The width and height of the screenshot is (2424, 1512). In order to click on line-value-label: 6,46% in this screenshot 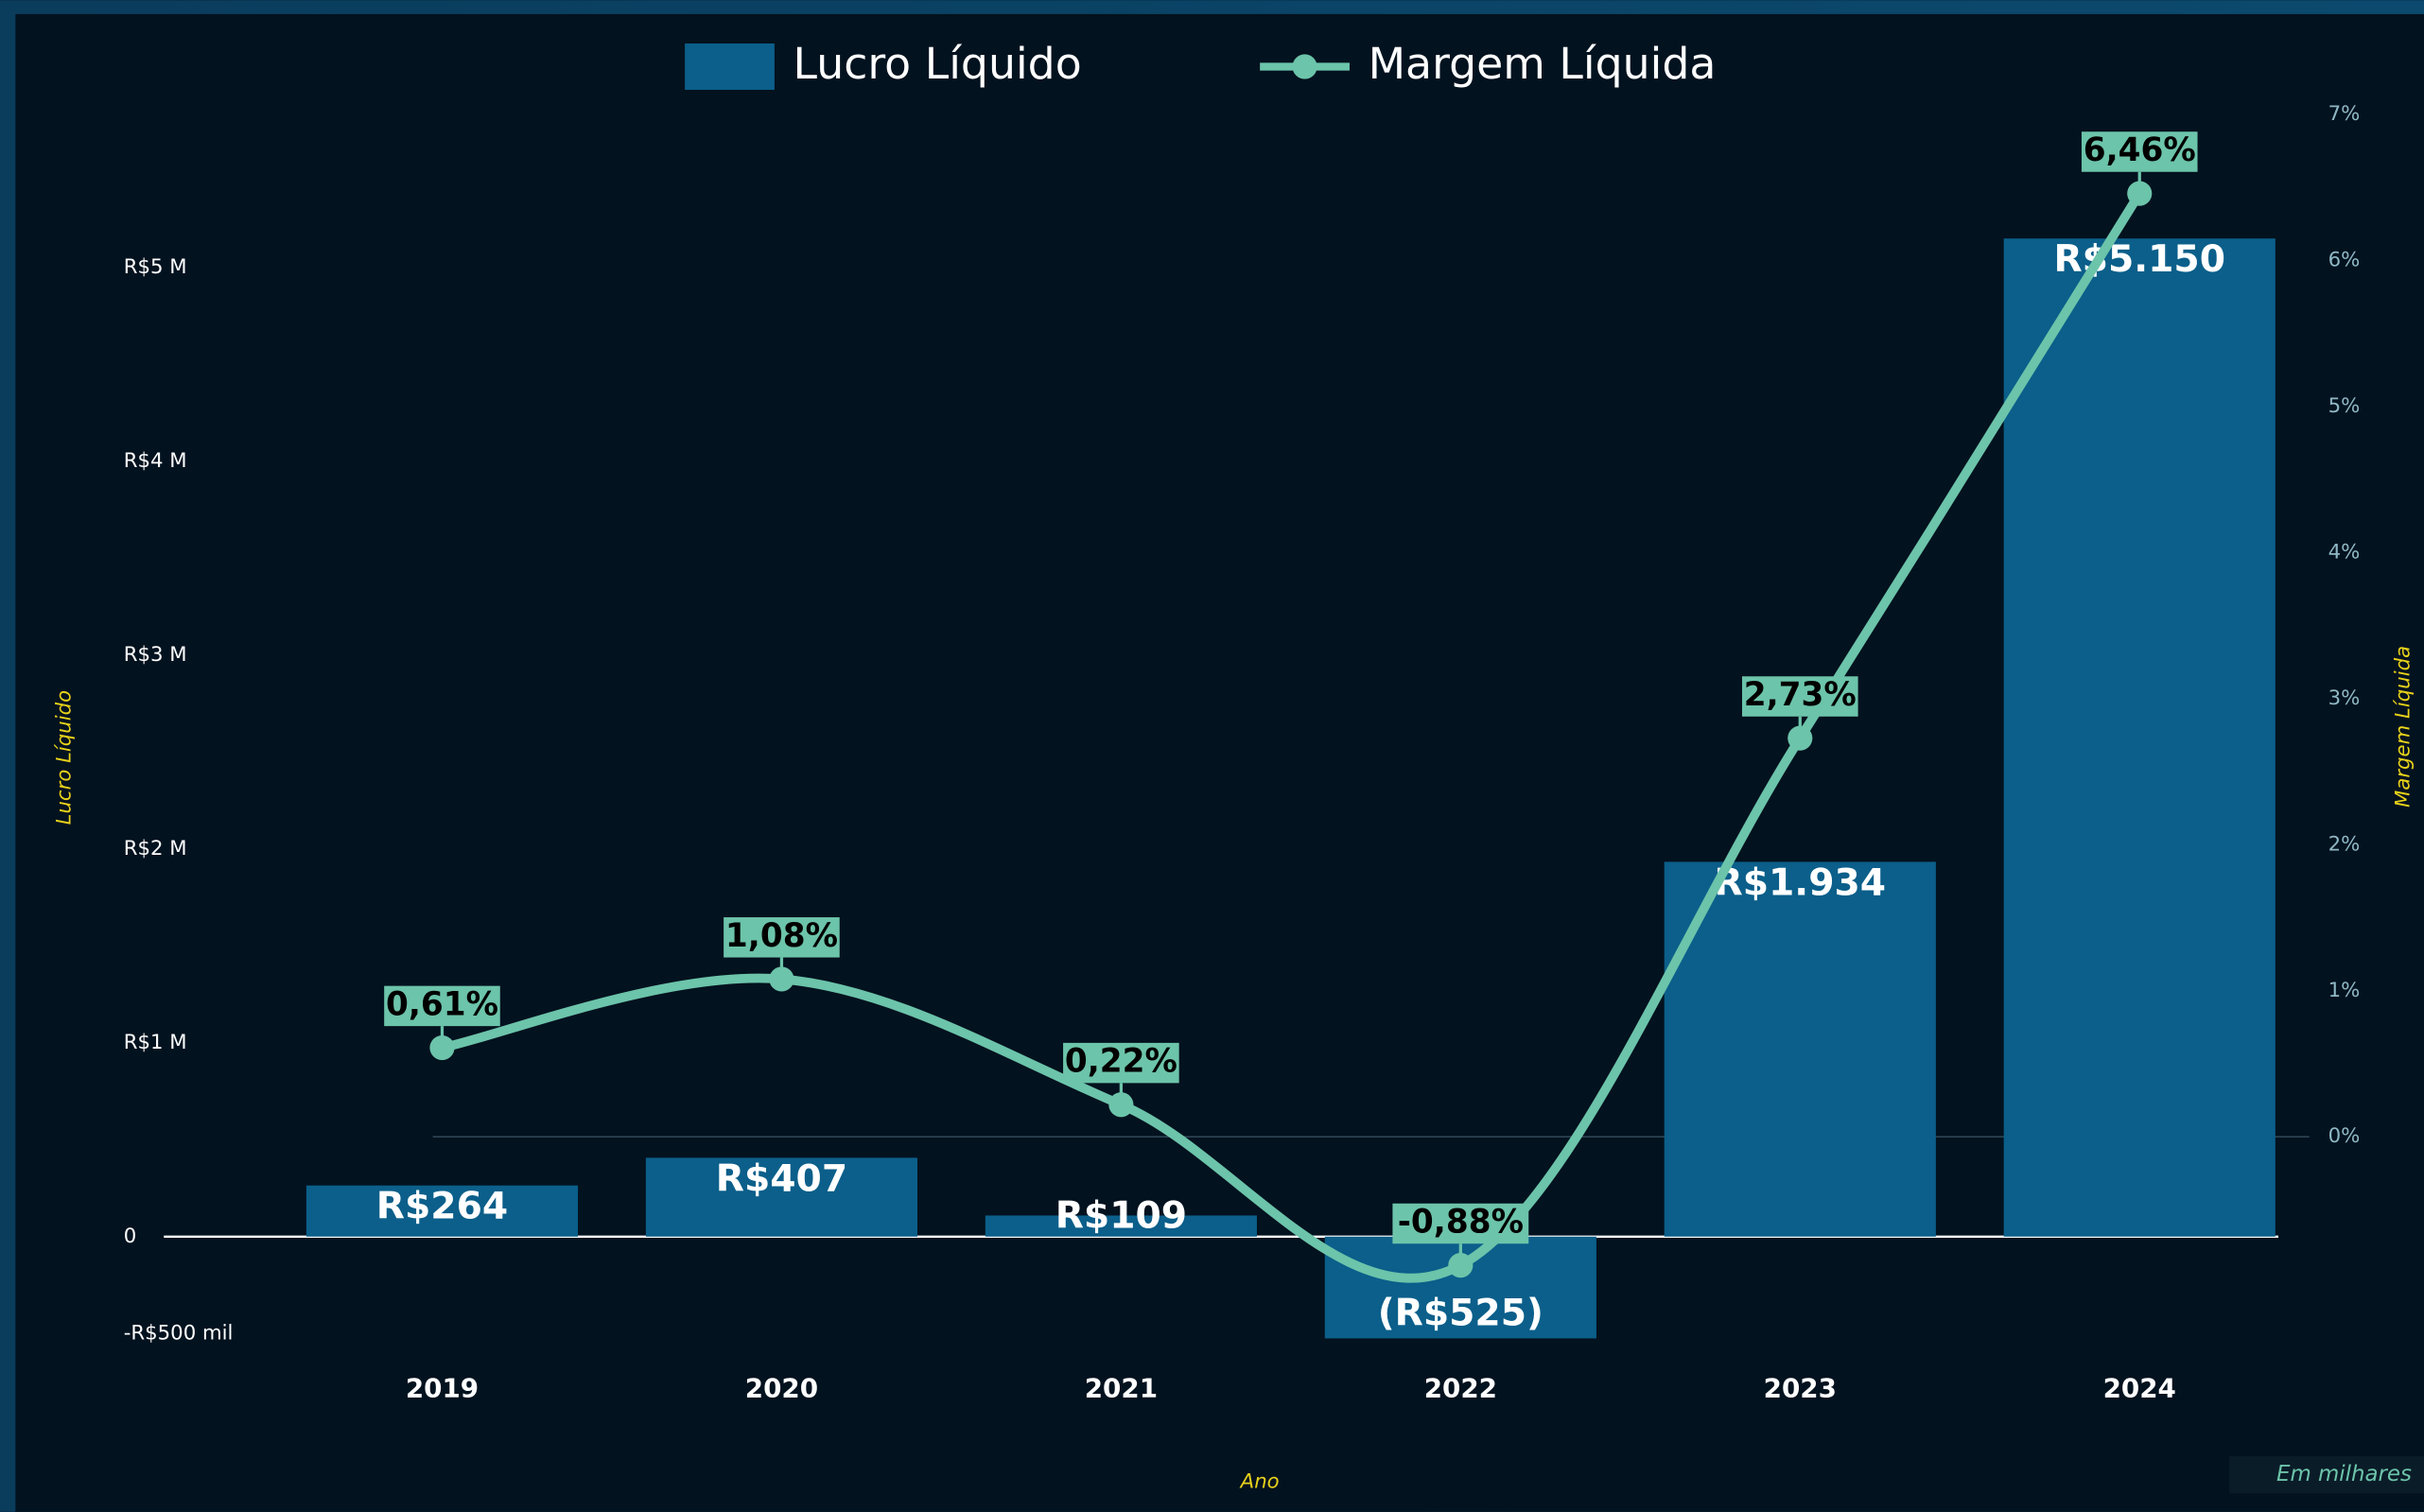, I will do `click(2140, 150)`.